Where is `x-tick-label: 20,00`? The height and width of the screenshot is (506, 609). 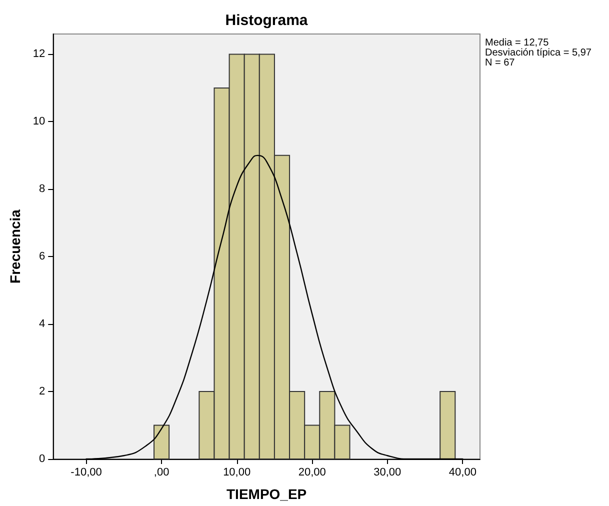 x-tick-label: 20,00 is located at coordinates (312, 472).